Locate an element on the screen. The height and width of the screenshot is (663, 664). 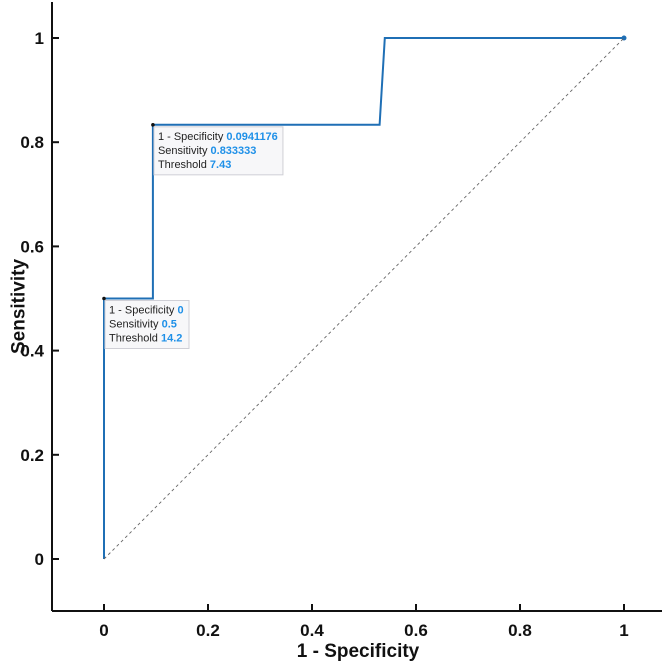
datatip-value: 14.2 is located at coordinates (171, 339).